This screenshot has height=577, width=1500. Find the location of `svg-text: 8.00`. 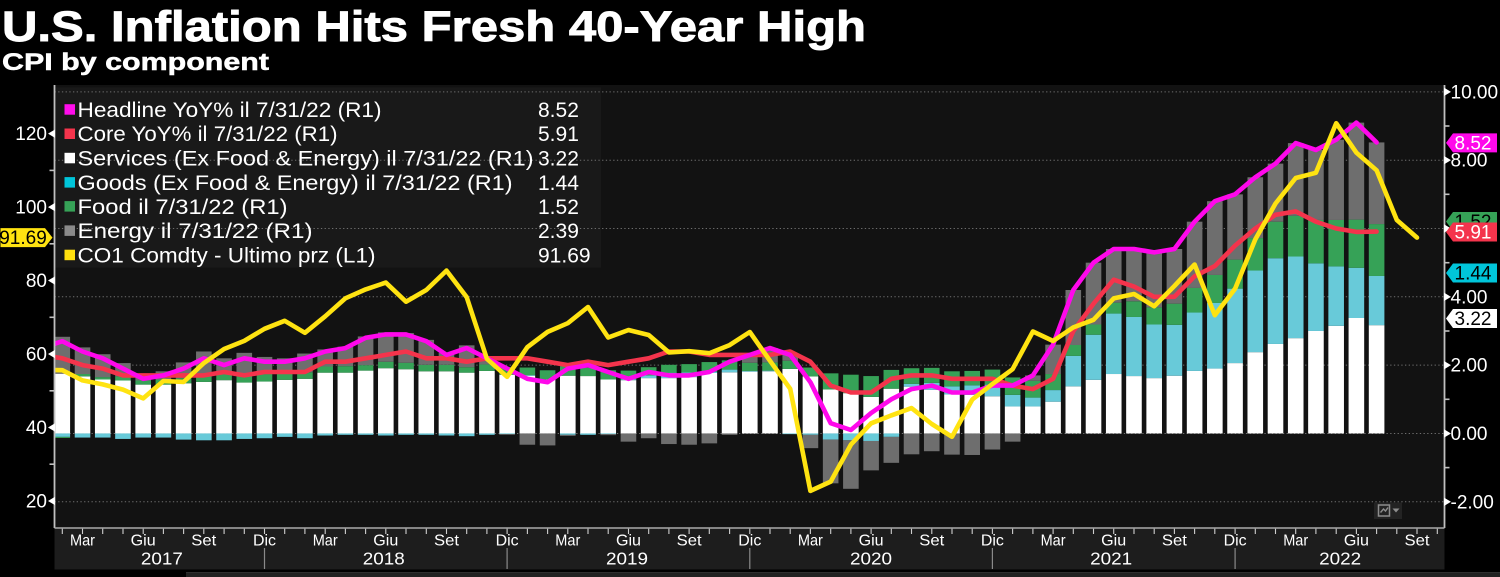

svg-text: 8.00 is located at coordinates (1469, 161).